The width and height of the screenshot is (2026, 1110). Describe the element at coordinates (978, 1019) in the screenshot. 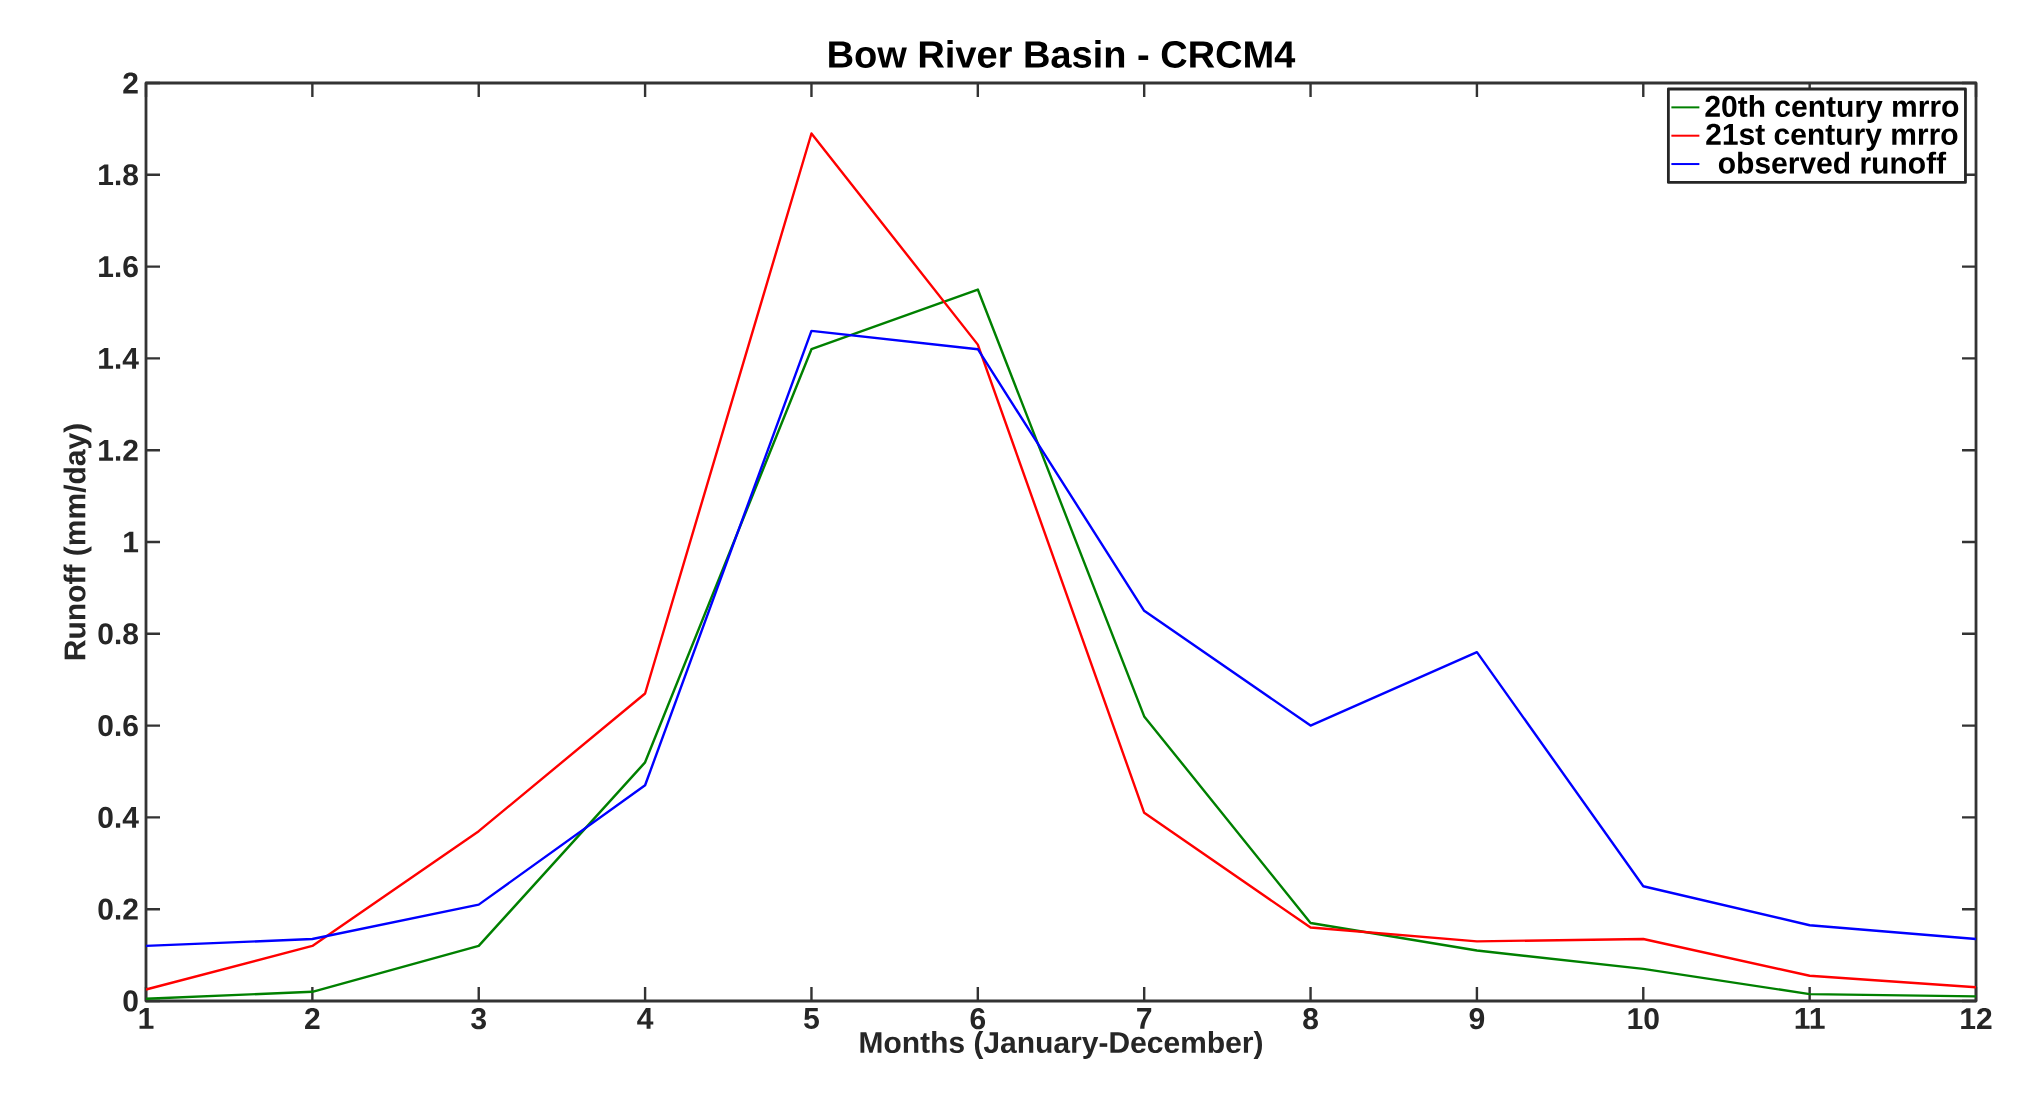

I see `x-tick-label: 6` at that location.